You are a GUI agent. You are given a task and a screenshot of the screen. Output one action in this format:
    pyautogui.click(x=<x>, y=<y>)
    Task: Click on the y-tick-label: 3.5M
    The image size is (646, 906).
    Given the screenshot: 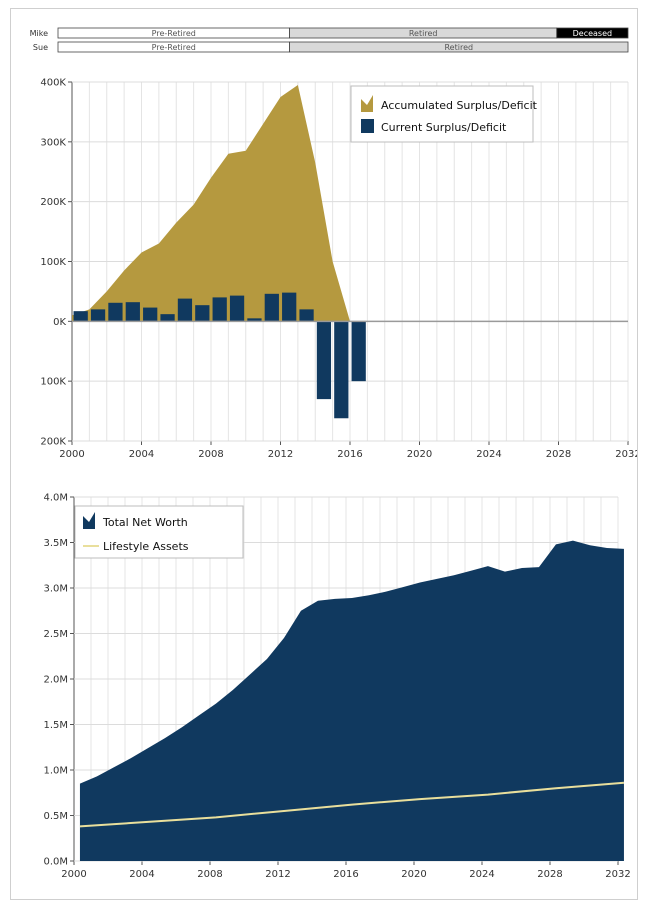 What is the action you would take?
    pyautogui.click(x=55, y=543)
    